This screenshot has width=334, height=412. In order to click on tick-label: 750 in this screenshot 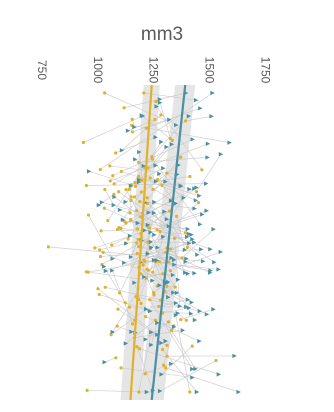, I will do `click(42, 70)`.